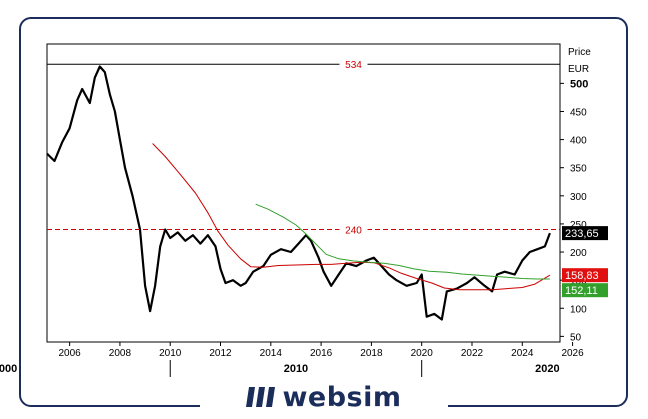  What do you see at coordinates (120, 353) in the screenshot?
I see `x-tick-label: 2008` at bounding box center [120, 353].